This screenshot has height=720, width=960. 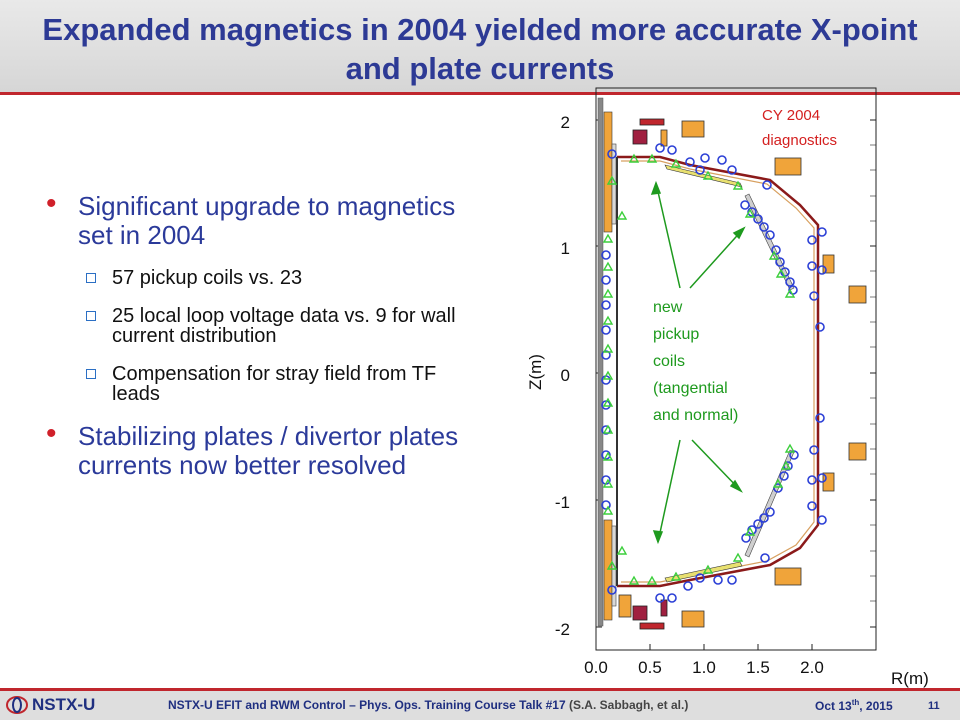 What do you see at coordinates (535, 372) in the screenshot?
I see `y-axis-label: Z(m)` at bounding box center [535, 372].